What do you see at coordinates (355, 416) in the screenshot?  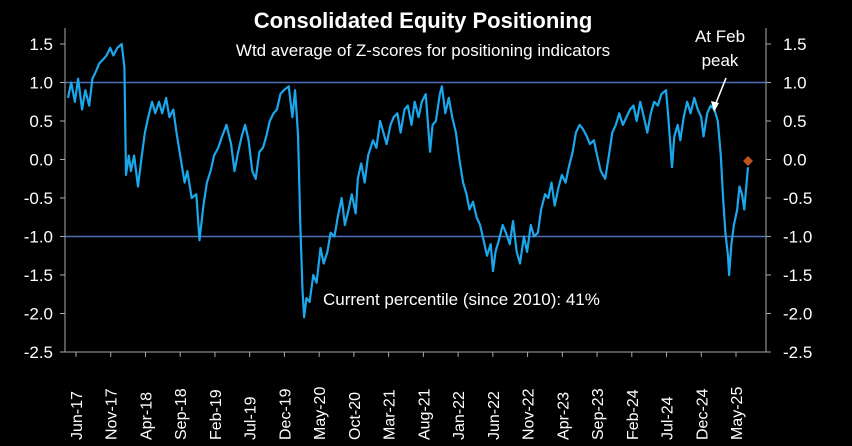 I see `x-tick-label: Oct-20` at bounding box center [355, 416].